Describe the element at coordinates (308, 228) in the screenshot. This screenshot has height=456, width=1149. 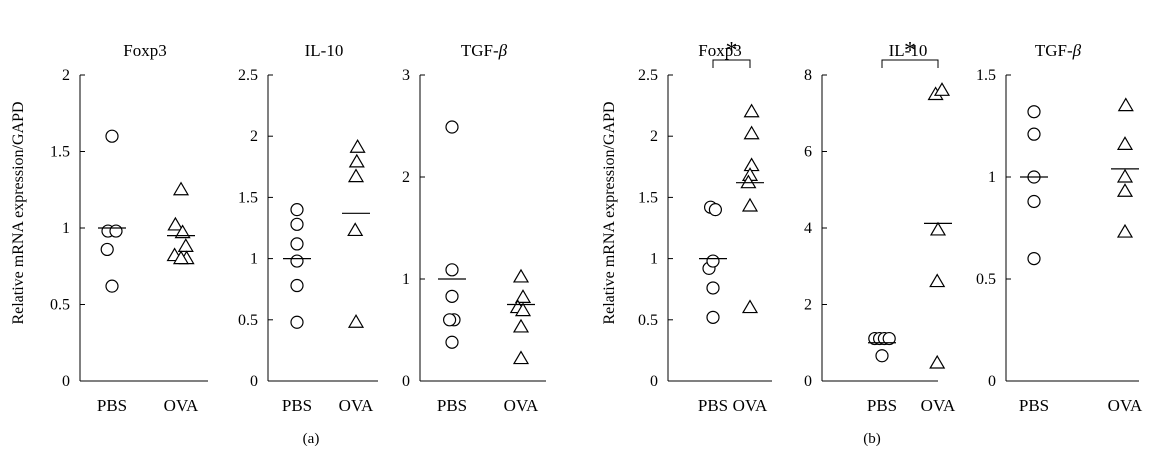
I see `plot-2: 0 0.5 1 1.5 2 2.5 IL-10 PBS OVA` at that location.